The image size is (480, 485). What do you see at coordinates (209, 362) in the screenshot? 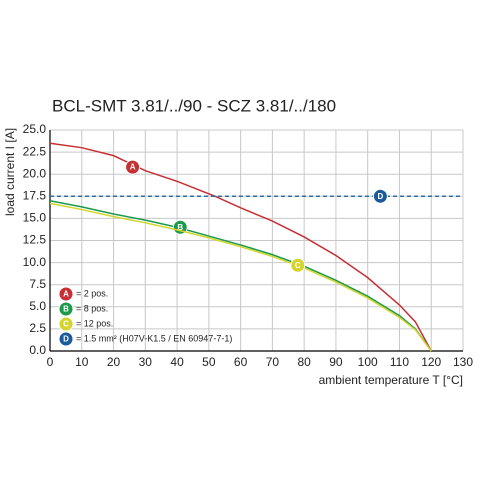
I see `x-tick-label: 50` at bounding box center [209, 362].